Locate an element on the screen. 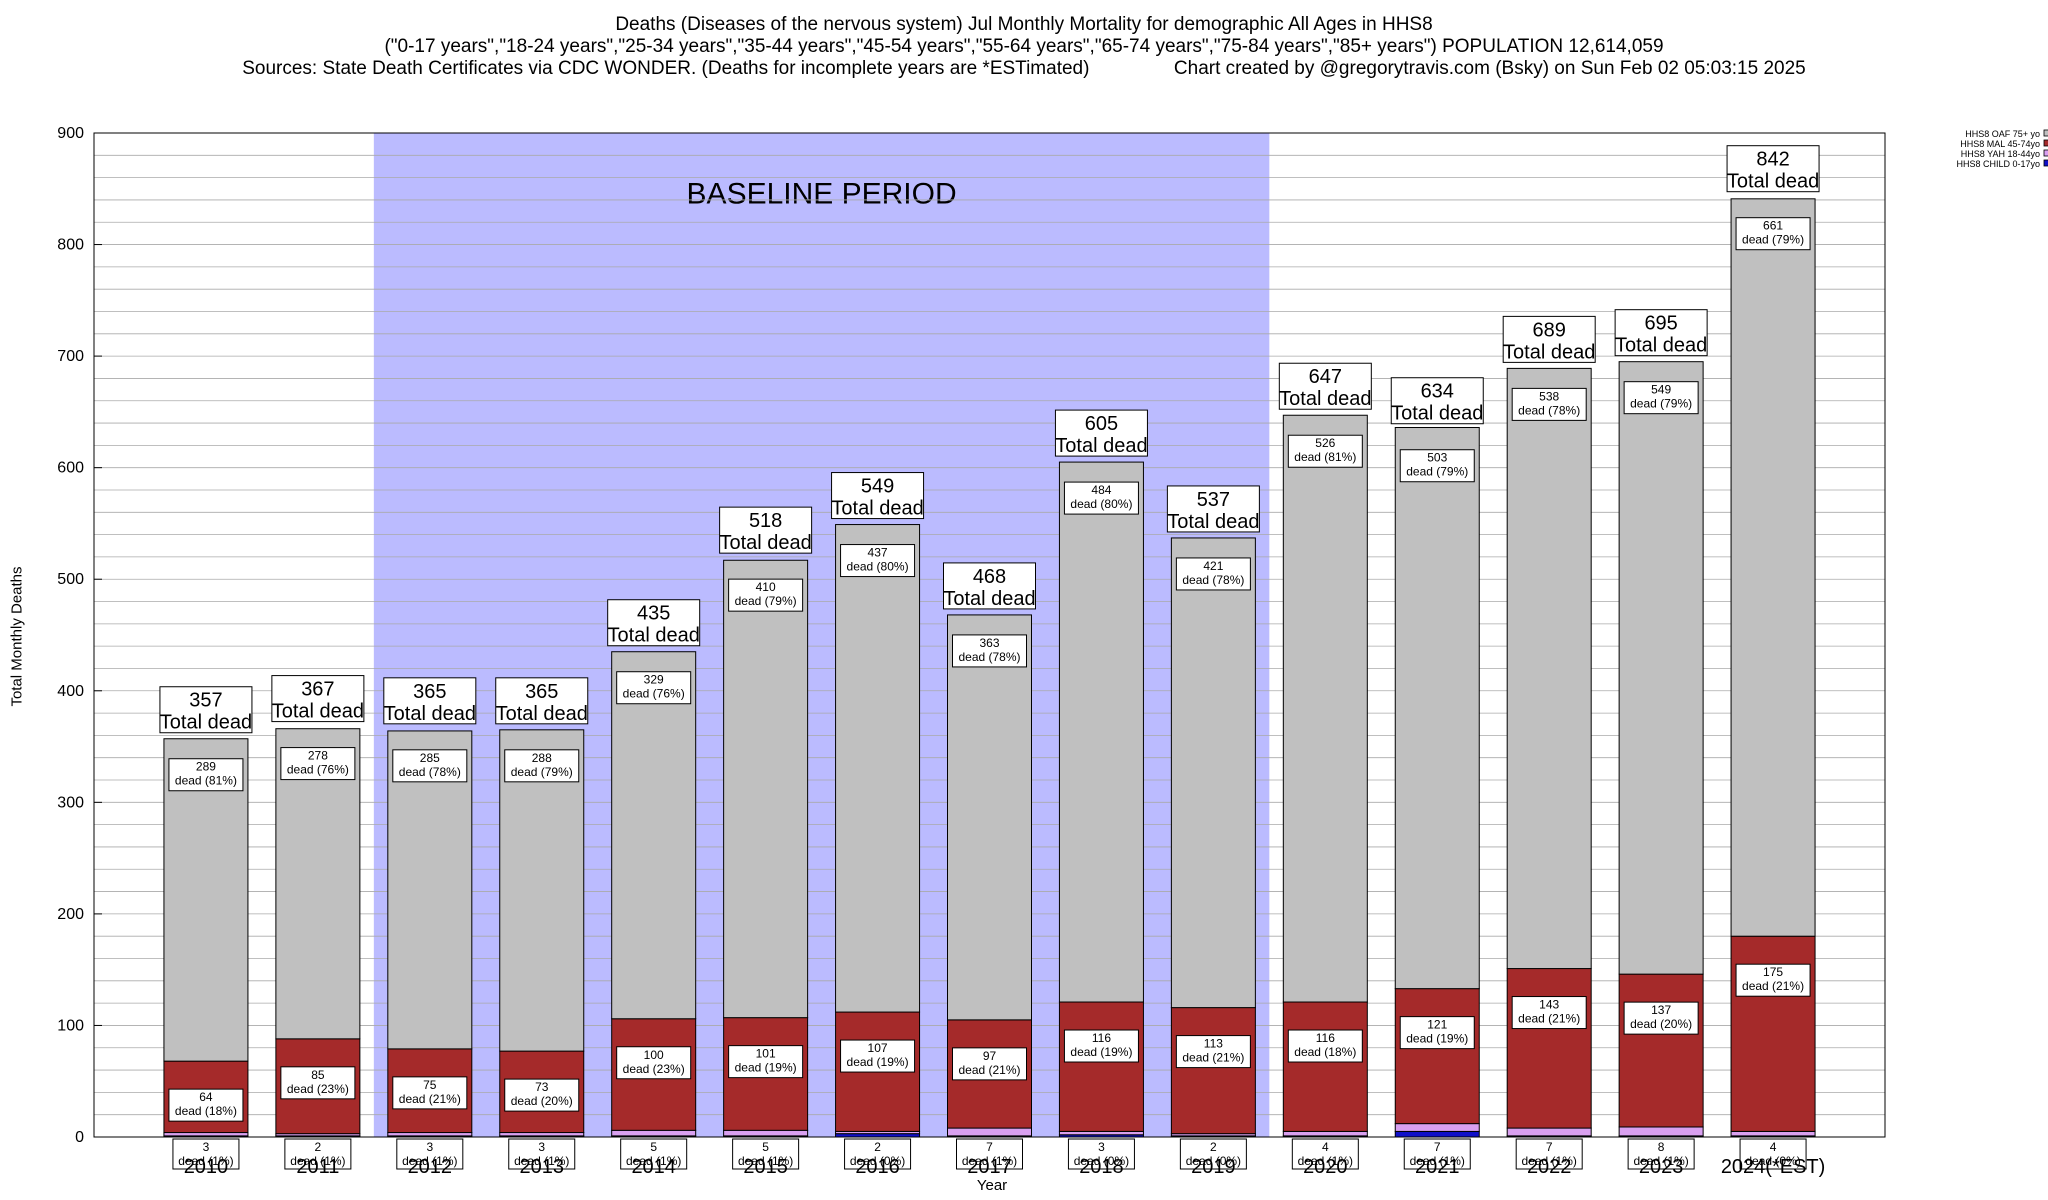 This screenshot has height=1200, width=2048. yah-data-label: dead (0%) is located at coordinates (1213, 1161).